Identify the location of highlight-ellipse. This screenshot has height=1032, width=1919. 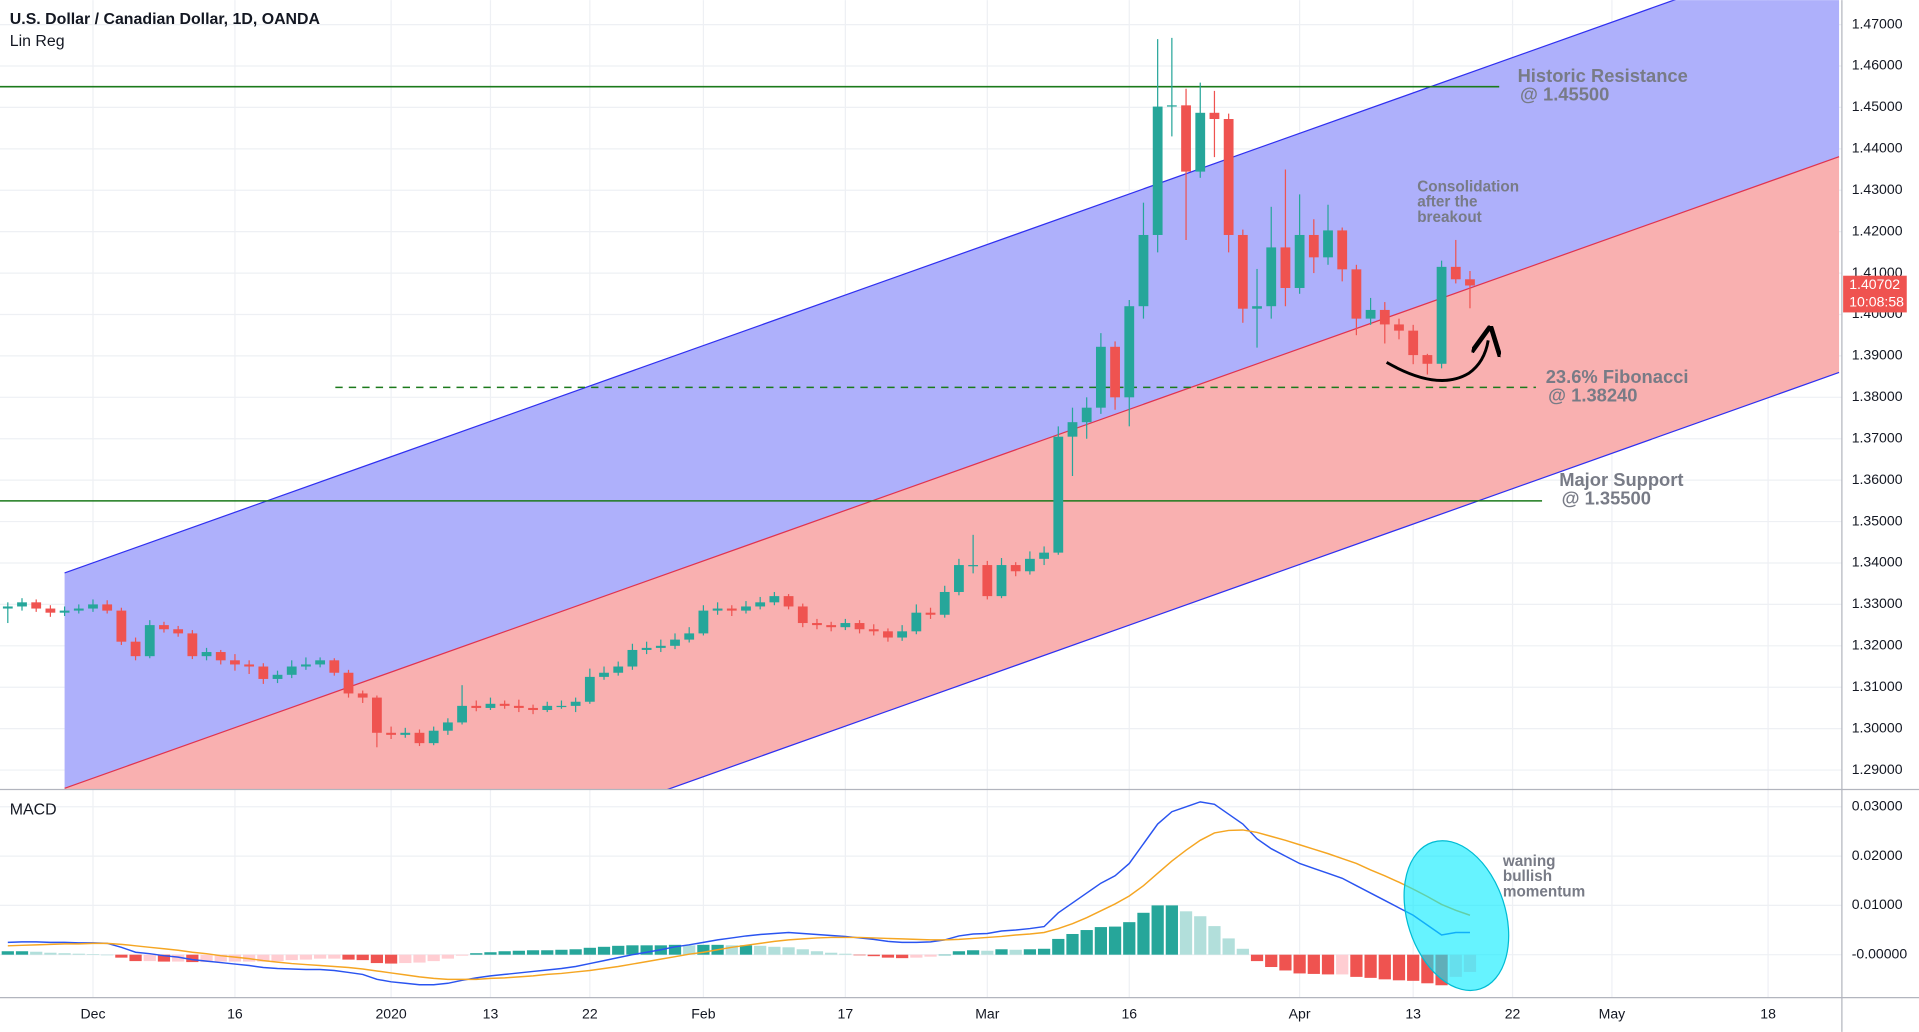
(1456, 916).